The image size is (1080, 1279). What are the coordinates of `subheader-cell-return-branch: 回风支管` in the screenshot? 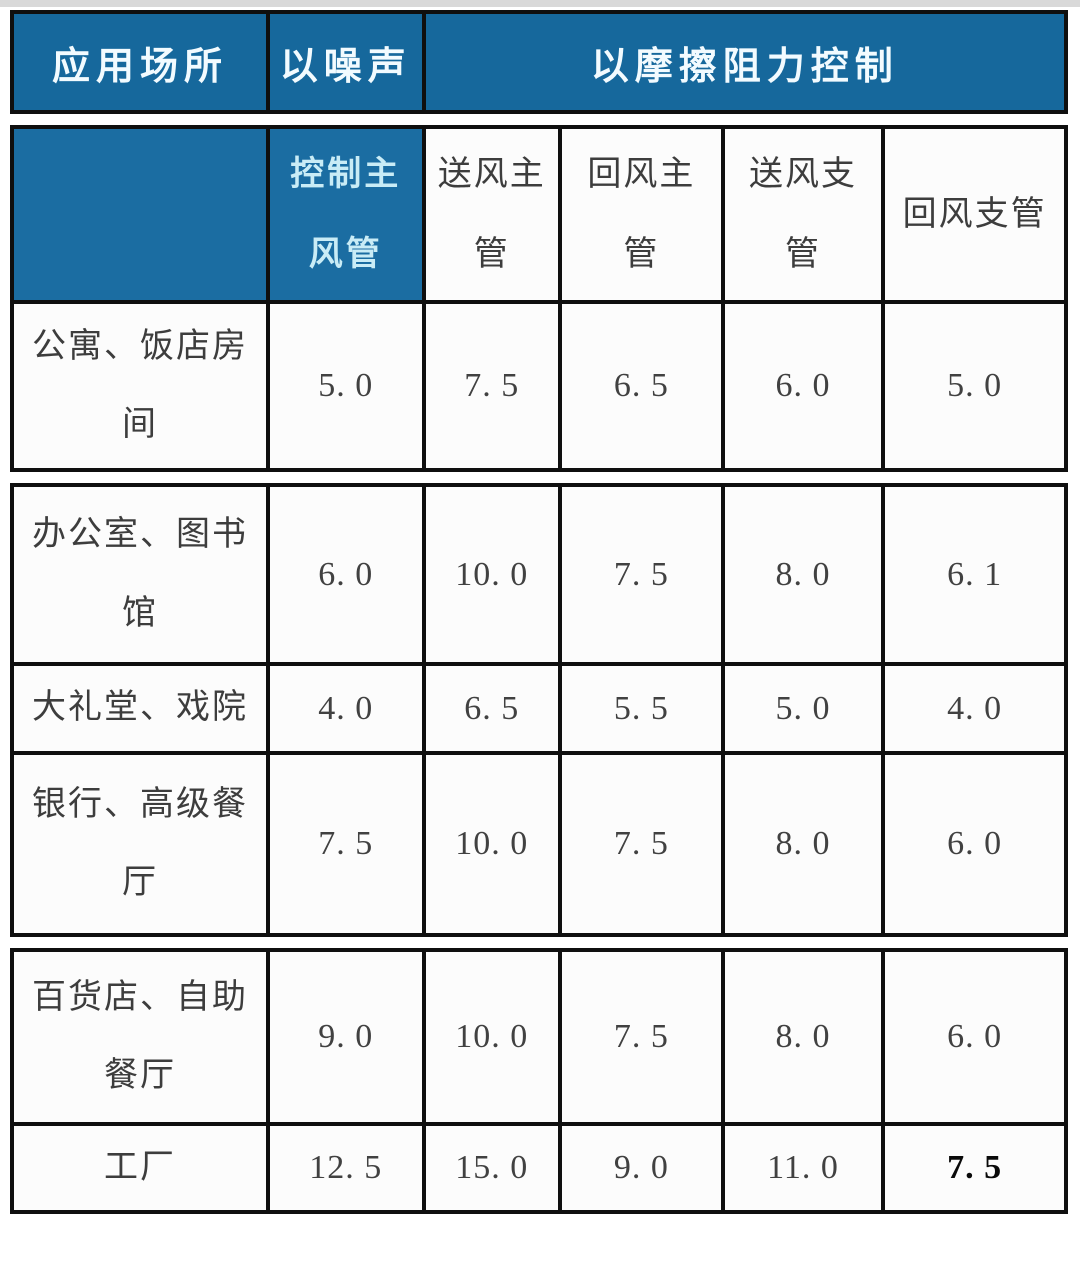 It's located at (974, 214).